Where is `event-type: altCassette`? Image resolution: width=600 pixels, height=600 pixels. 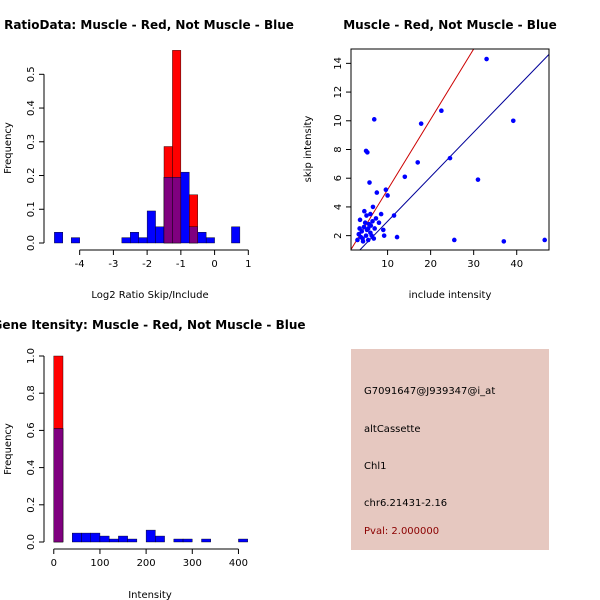
event-type: altCassette is located at coordinates (392, 429).